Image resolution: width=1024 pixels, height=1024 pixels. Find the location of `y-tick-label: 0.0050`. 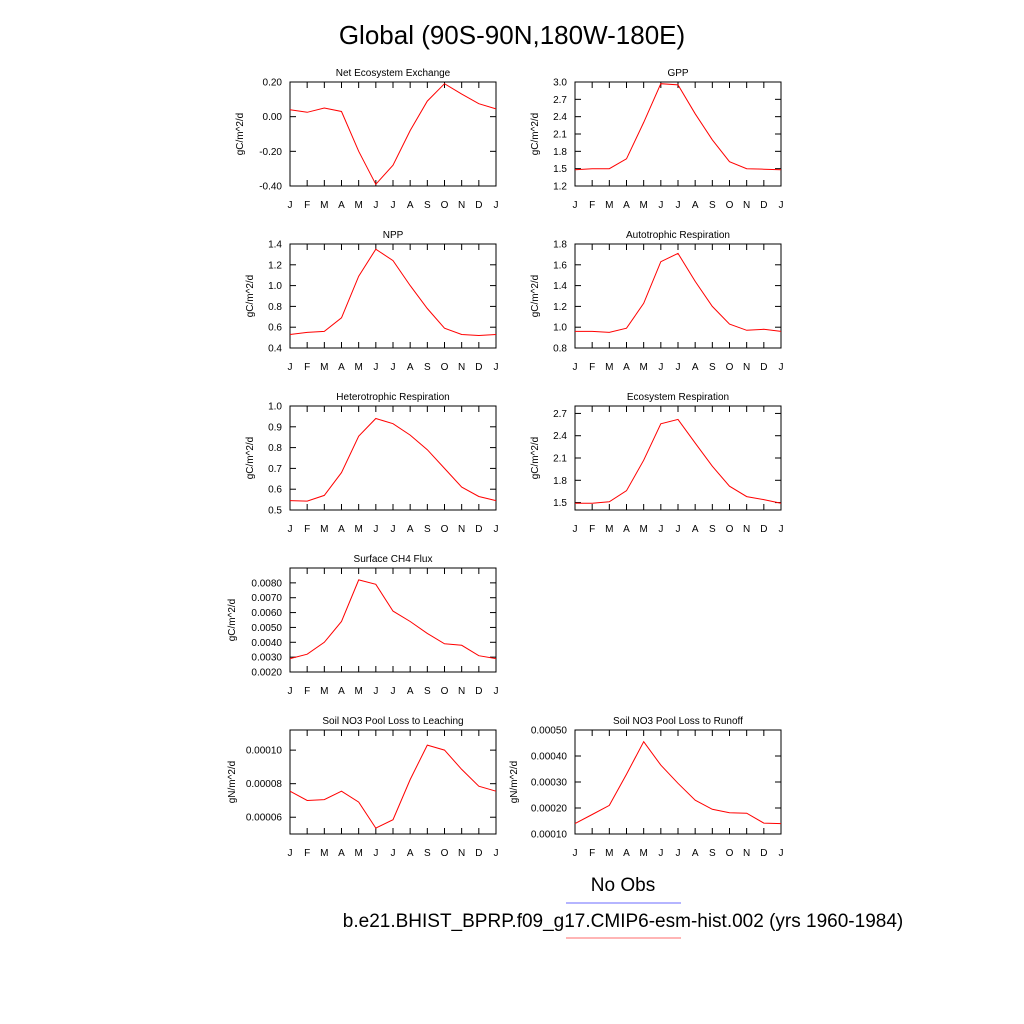

y-tick-label: 0.0050 is located at coordinates (266, 628).